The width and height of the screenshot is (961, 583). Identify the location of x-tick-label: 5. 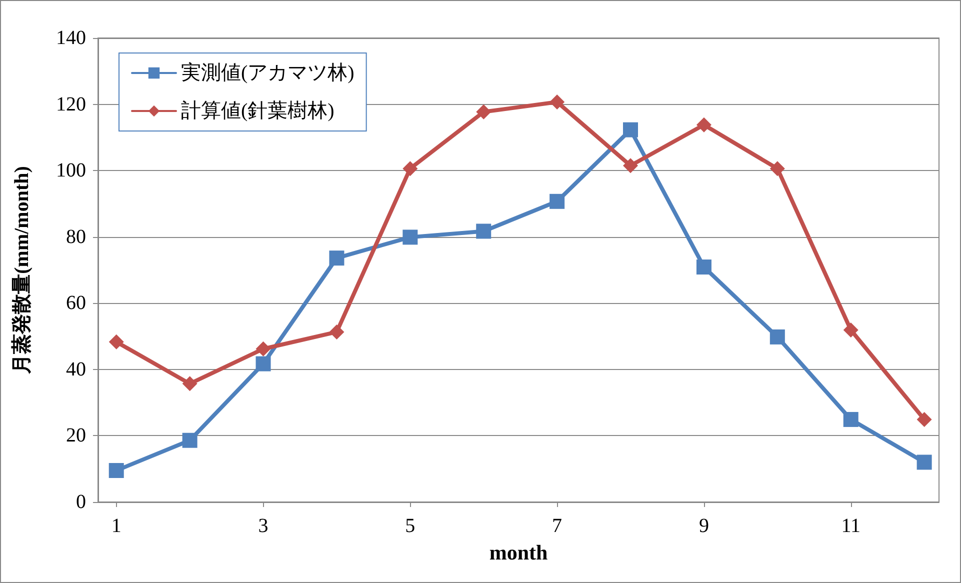
(410, 526).